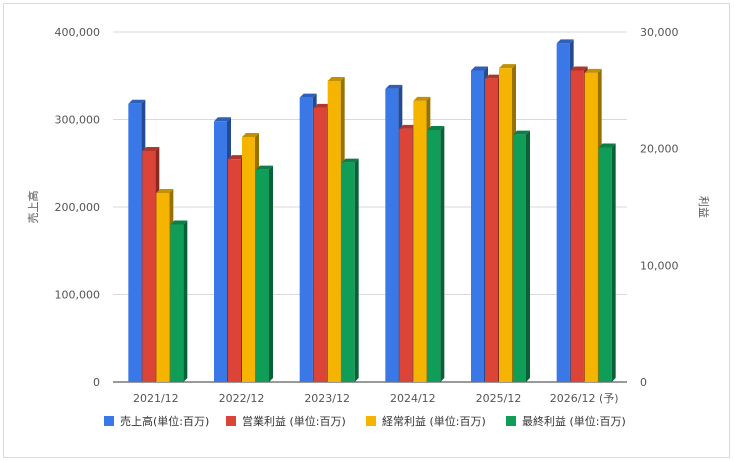 The height and width of the screenshot is (461, 734). What do you see at coordinates (659, 32) in the screenshot?
I see `y-right-tick-label: 30,000` at bounding box center [659, 32].